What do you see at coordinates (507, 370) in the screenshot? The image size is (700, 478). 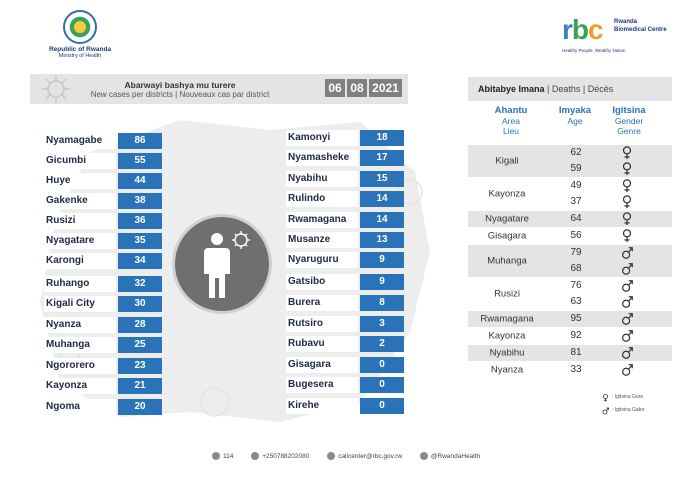 I see `death-district: Nyanza` at bounding box center [507, 370].